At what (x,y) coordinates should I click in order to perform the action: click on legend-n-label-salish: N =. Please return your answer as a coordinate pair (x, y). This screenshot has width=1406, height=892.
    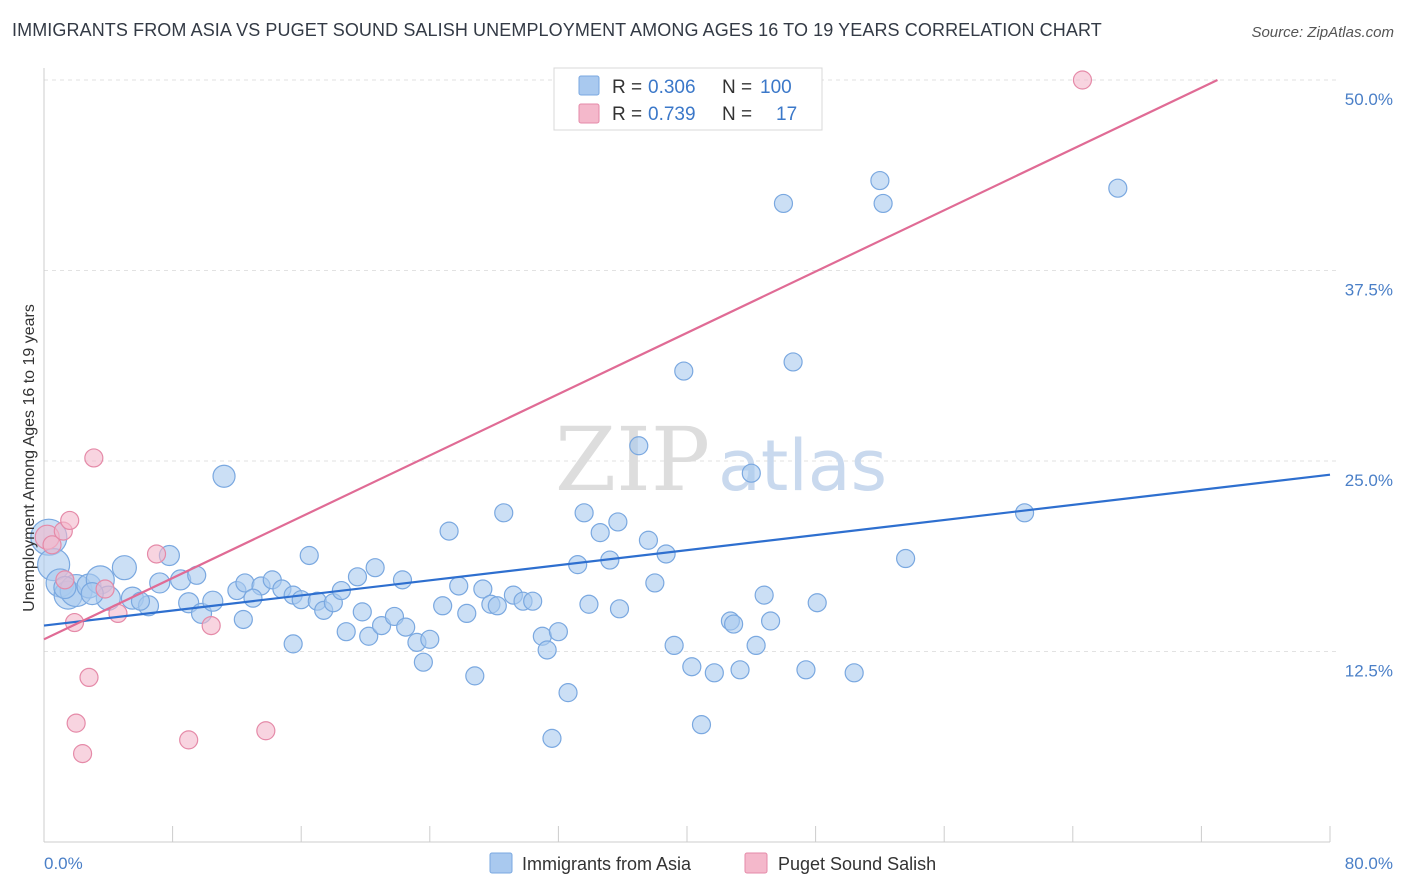
    Looking at the image, I should click on (737, 114).